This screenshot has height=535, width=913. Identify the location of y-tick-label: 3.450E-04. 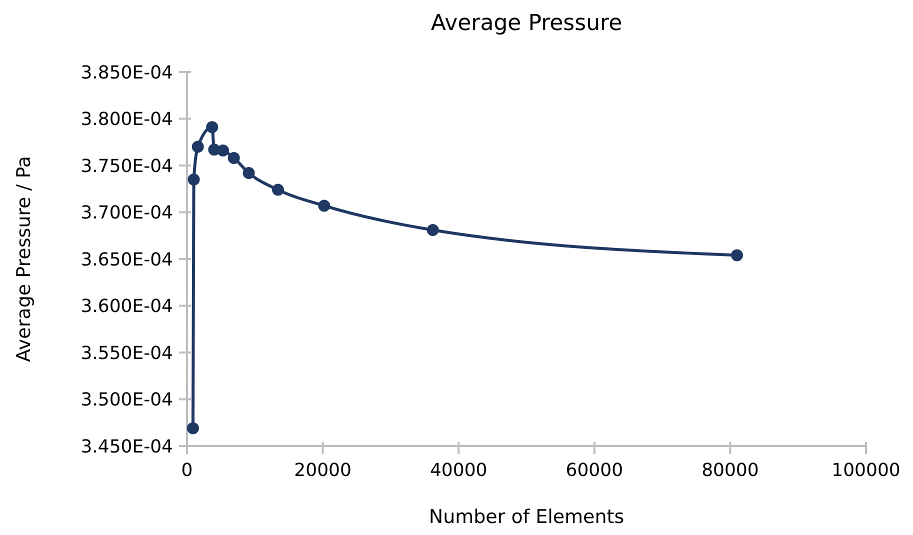
(126, 447).